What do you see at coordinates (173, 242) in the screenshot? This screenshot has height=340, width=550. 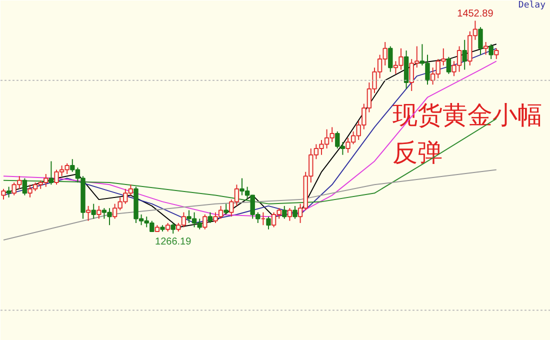 I see `annotation: 1266.19` at bounding box center [173, 242].